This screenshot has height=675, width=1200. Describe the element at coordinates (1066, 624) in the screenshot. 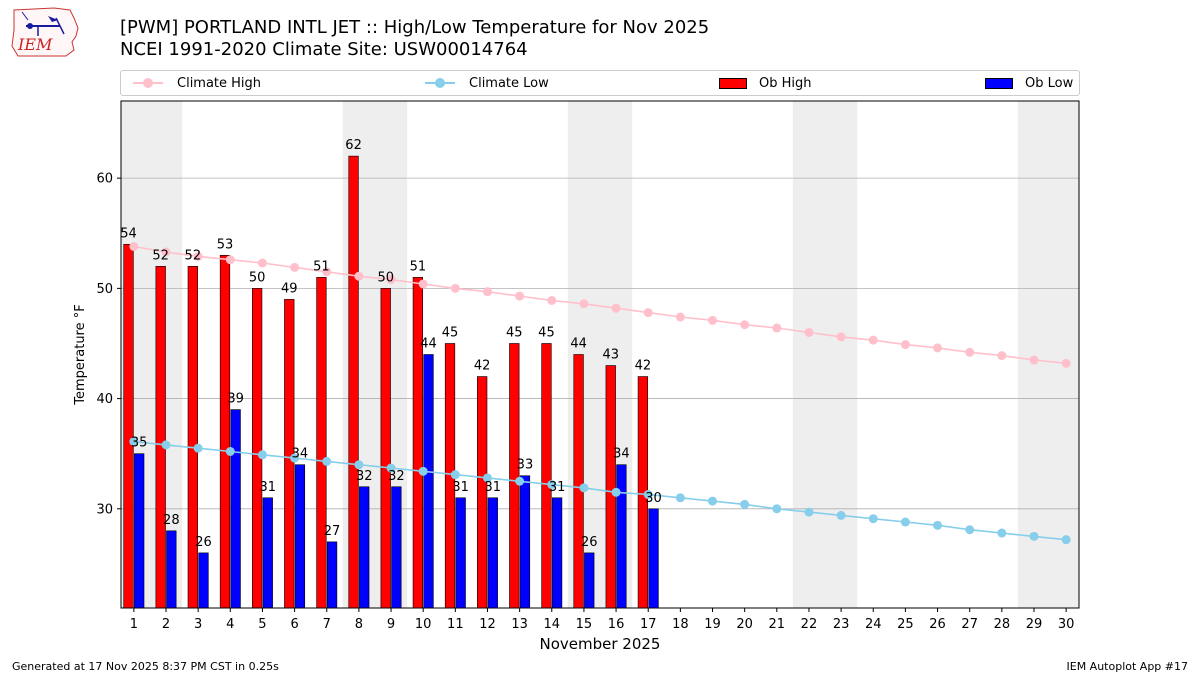

I see `x-tick-label-30: 30` at that location.